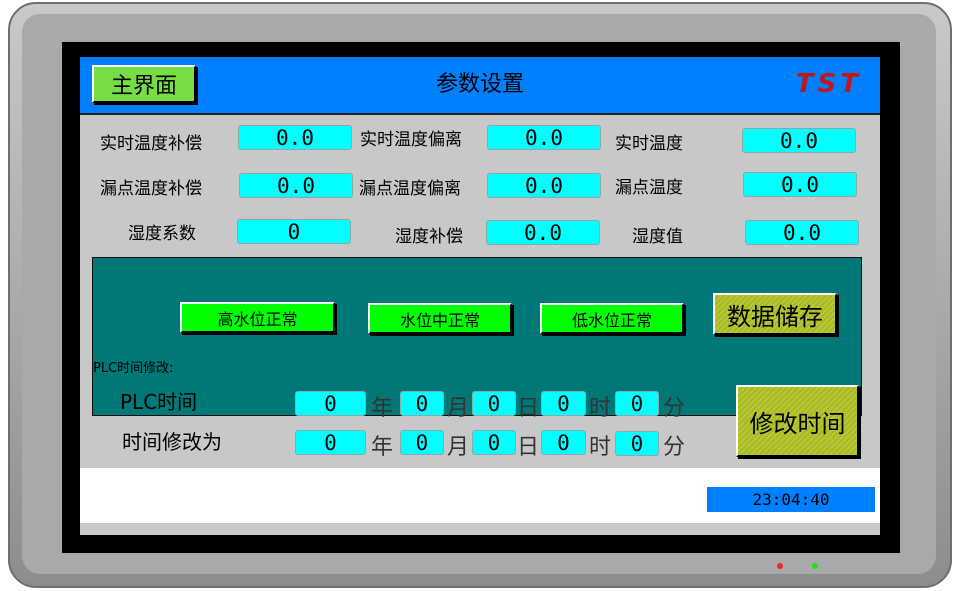 Image resolution: width=964 pixels, height=591 pixels. I want to click on plc-month-field: 0, so click(422, 403).